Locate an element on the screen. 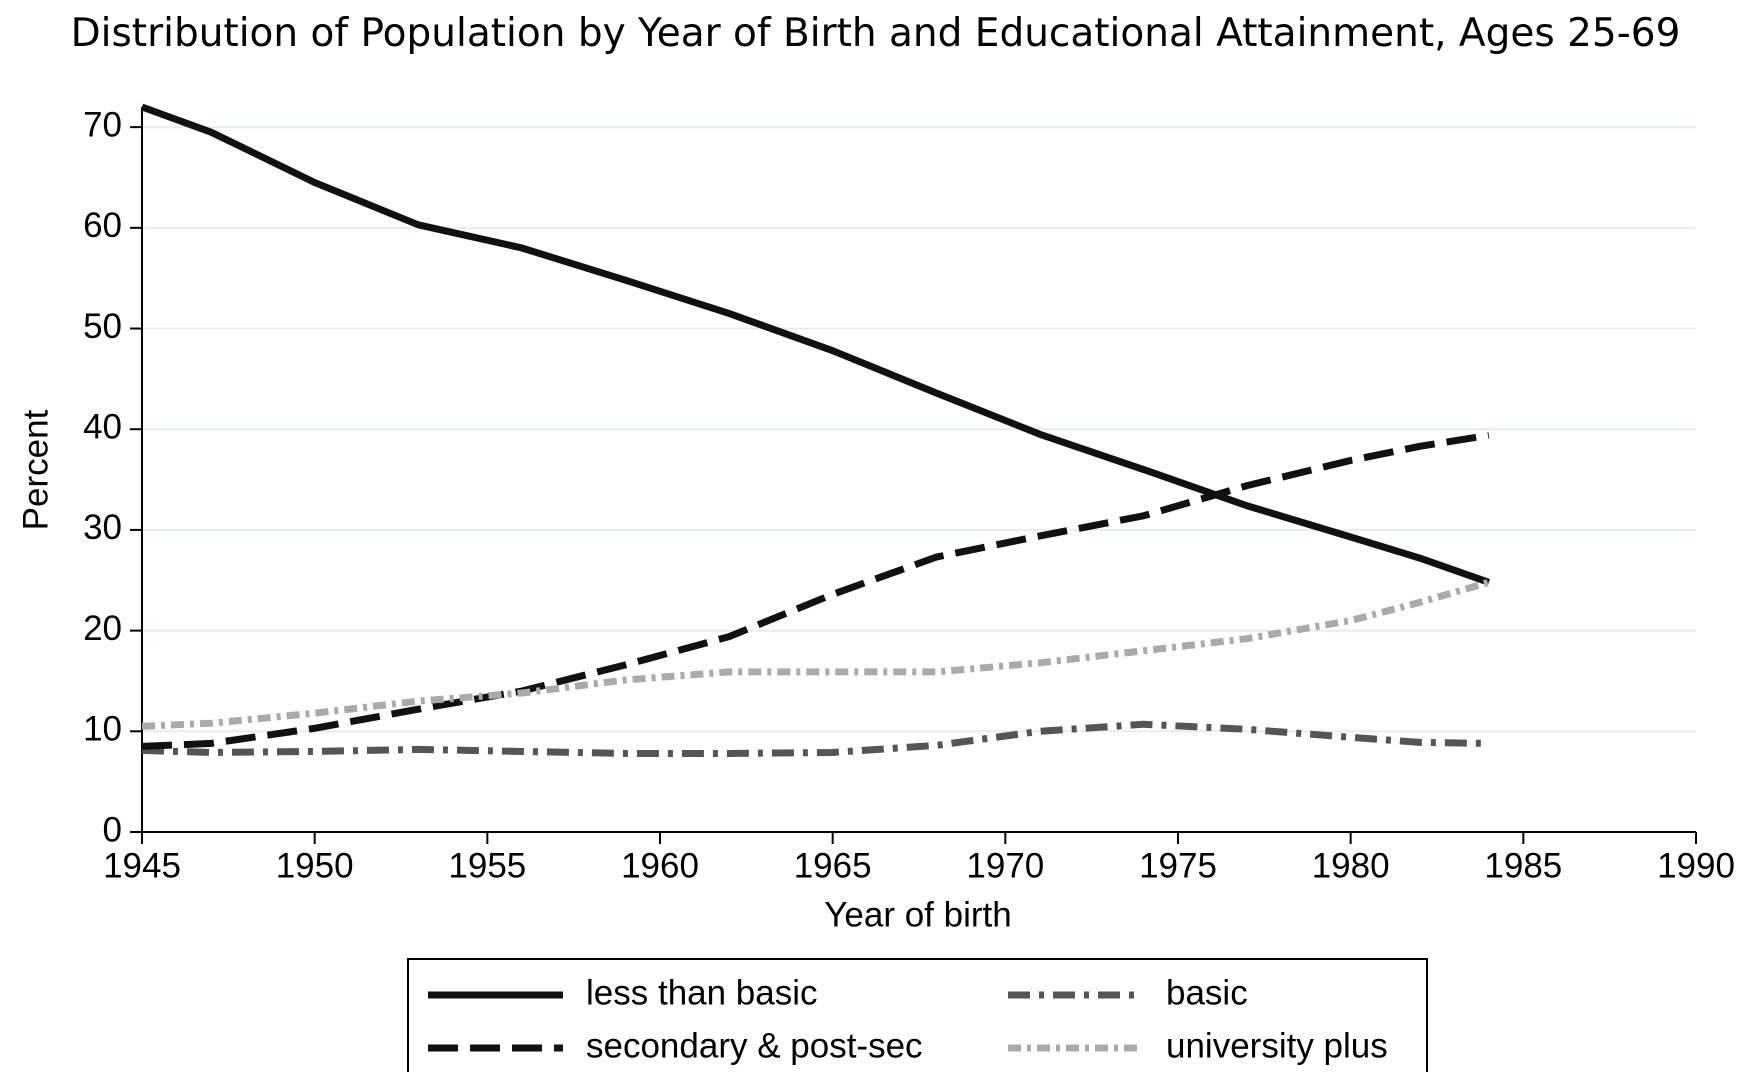 The width and height of the screenshot is (1751, 1072). x-tick-label: 1965 is located at coordinates (833, 865).